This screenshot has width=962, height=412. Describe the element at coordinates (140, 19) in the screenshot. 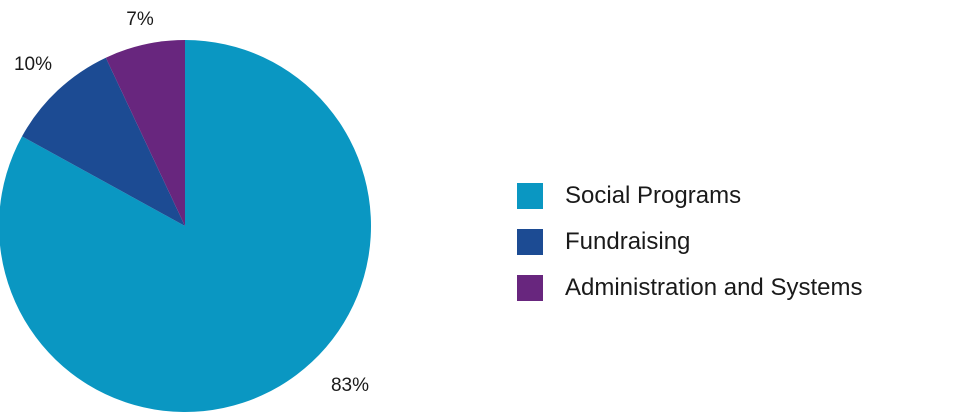

I see `slice-label-administration-and-systems: 7%` at that location.